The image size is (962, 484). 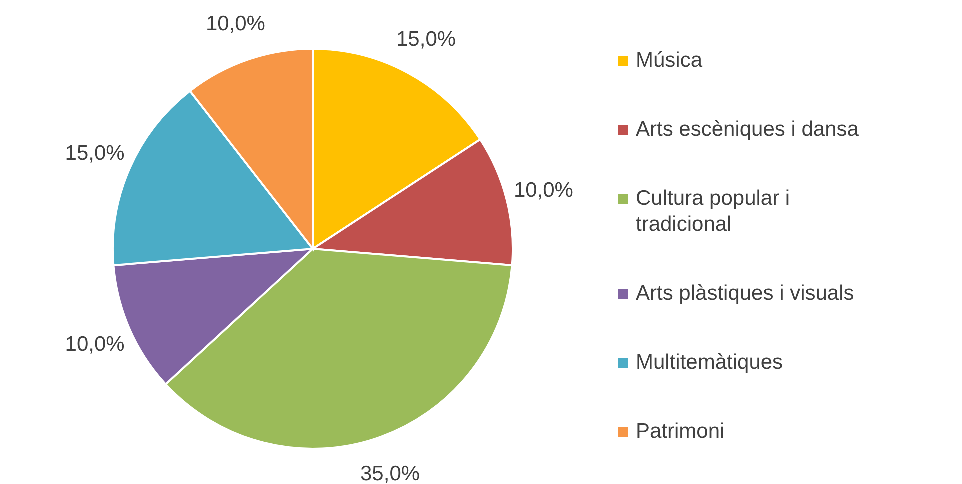 What do you see at coordinates (669, 61) in the screenshot?
I see `legend-label: Música` at bounding box center [669, 61].